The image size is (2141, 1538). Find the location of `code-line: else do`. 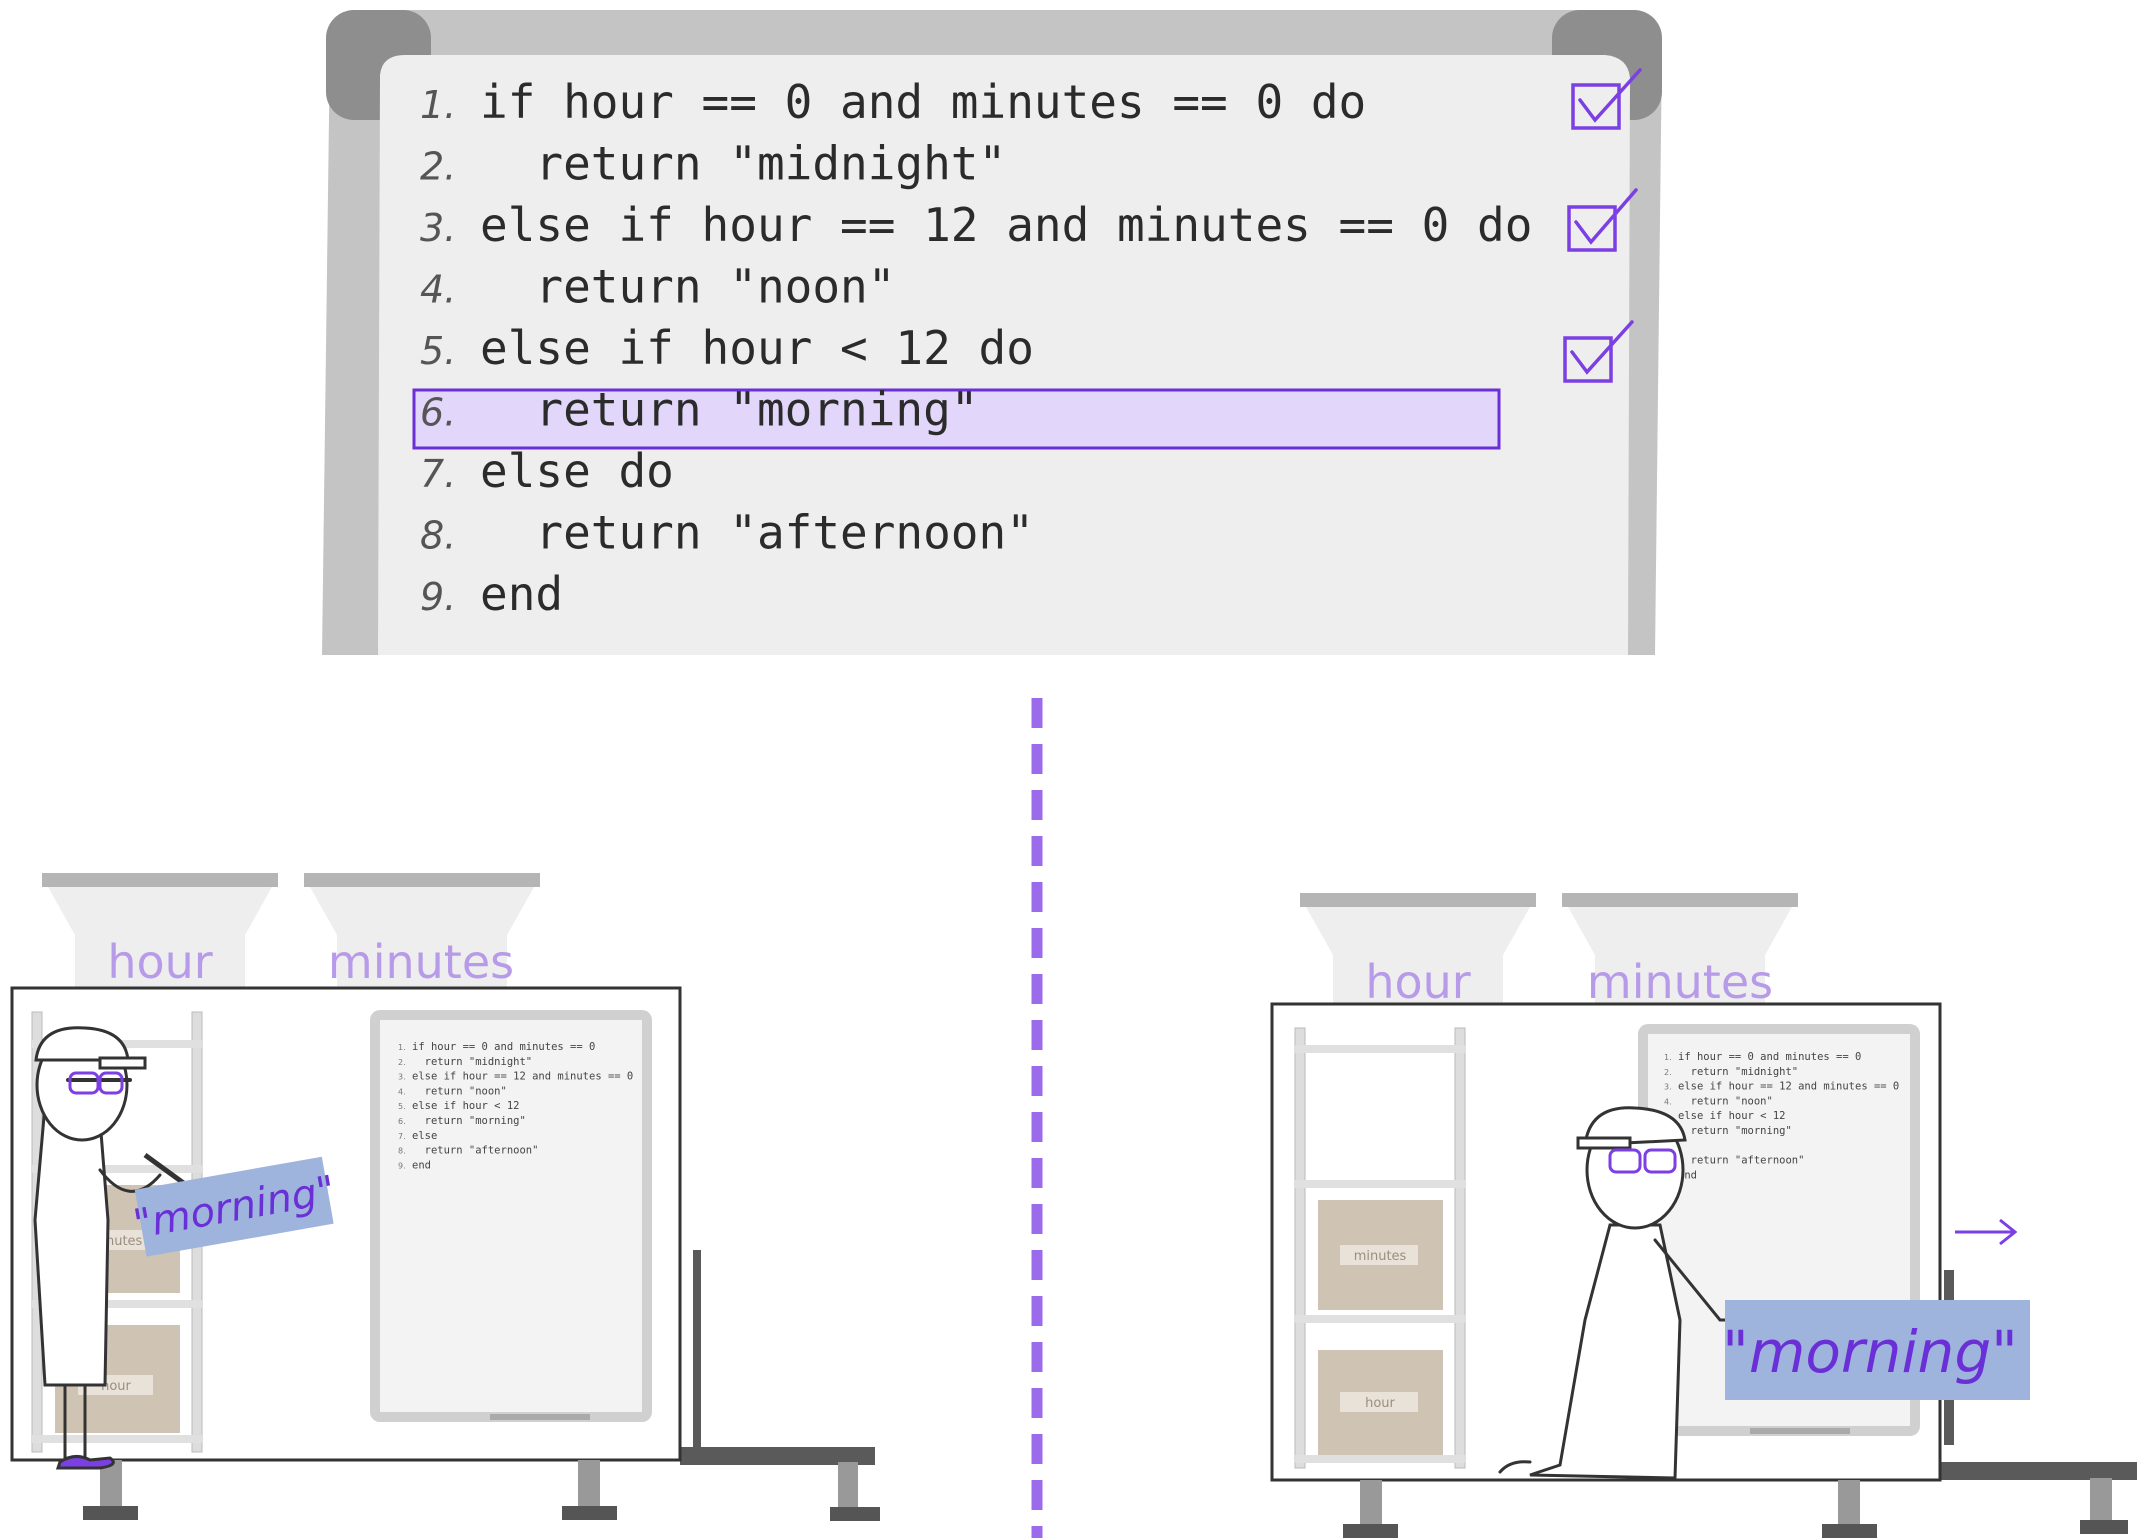

code-line: else do is located at coordinates (577, 471).